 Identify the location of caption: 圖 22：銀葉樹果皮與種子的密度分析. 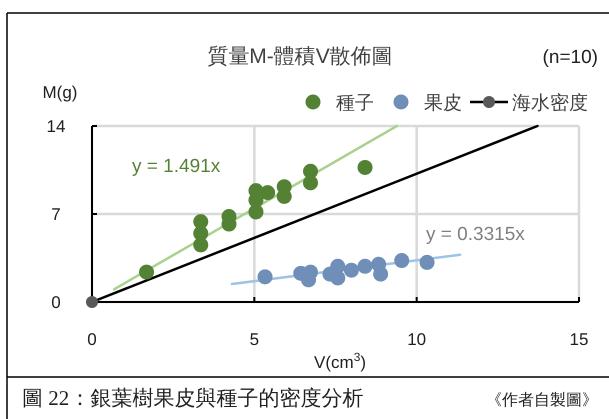
(193, 398).